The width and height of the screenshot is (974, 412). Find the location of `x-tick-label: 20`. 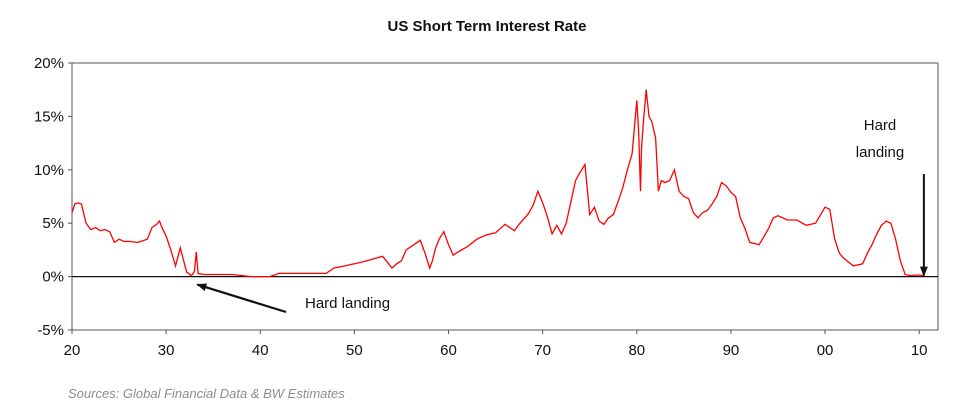

x-tick-label: 20 is located at coordinates (72, 350).